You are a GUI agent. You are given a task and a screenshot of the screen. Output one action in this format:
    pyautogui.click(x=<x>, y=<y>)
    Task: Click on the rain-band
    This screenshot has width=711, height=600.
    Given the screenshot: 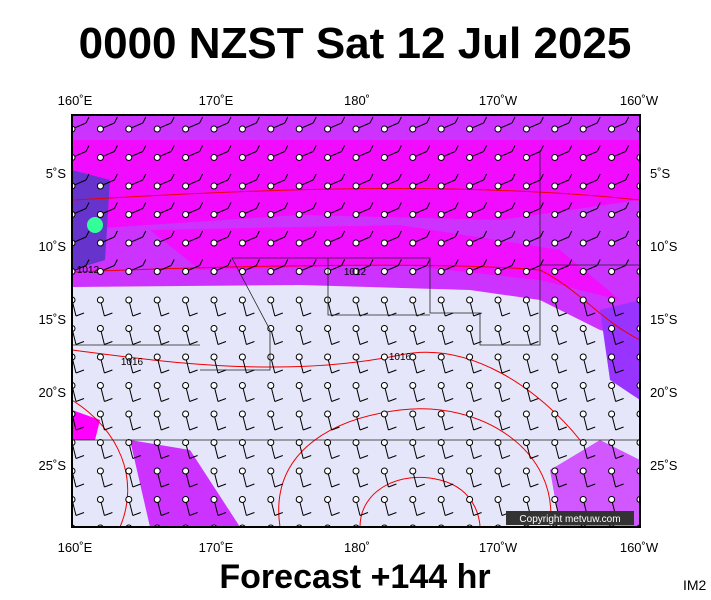 What is the action you would take?
    pyautogui.click(x=595, y=483)
    